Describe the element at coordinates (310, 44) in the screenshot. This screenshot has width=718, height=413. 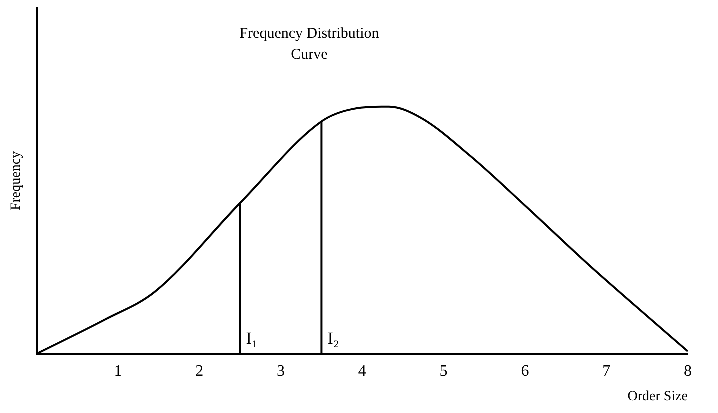
I see `chart-title: Frequency Distribution Curve` at that location.